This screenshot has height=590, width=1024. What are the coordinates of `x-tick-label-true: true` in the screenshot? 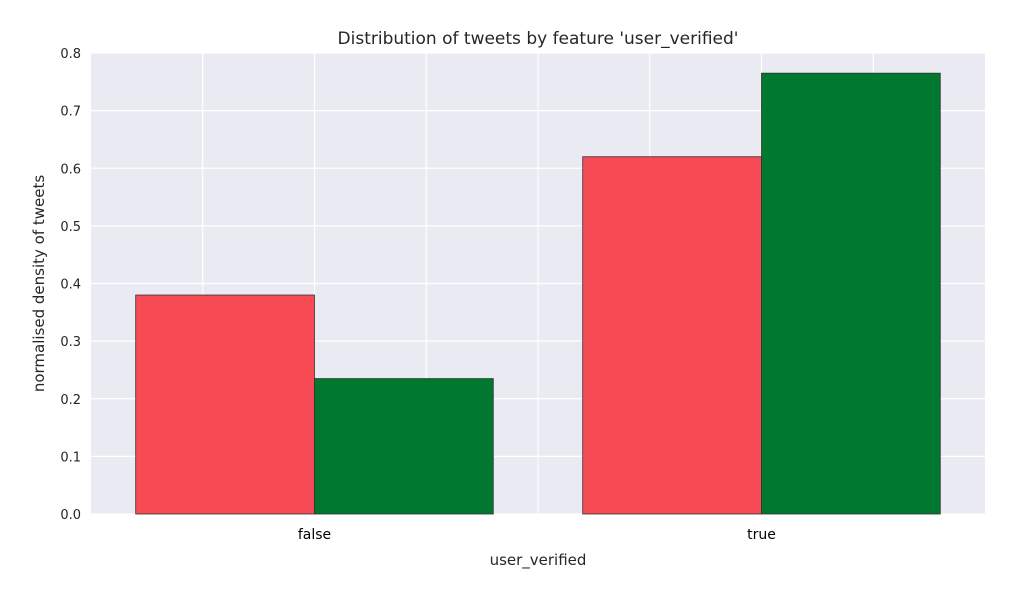 It's located at (761, 535).